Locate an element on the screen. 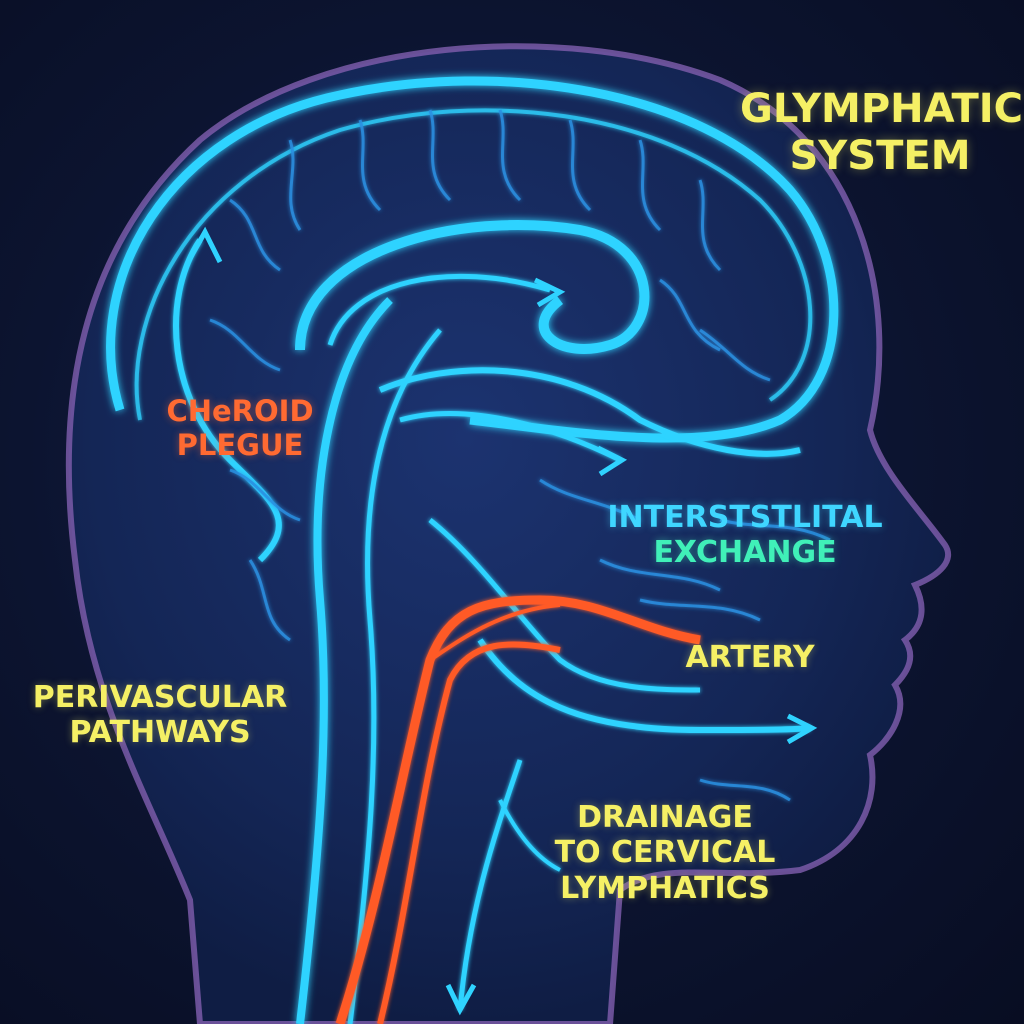 The width and height of the screenshot is (1024, 1024). perivascular-label-line-2: PATHWAYS is located at coordinates (160, 733).